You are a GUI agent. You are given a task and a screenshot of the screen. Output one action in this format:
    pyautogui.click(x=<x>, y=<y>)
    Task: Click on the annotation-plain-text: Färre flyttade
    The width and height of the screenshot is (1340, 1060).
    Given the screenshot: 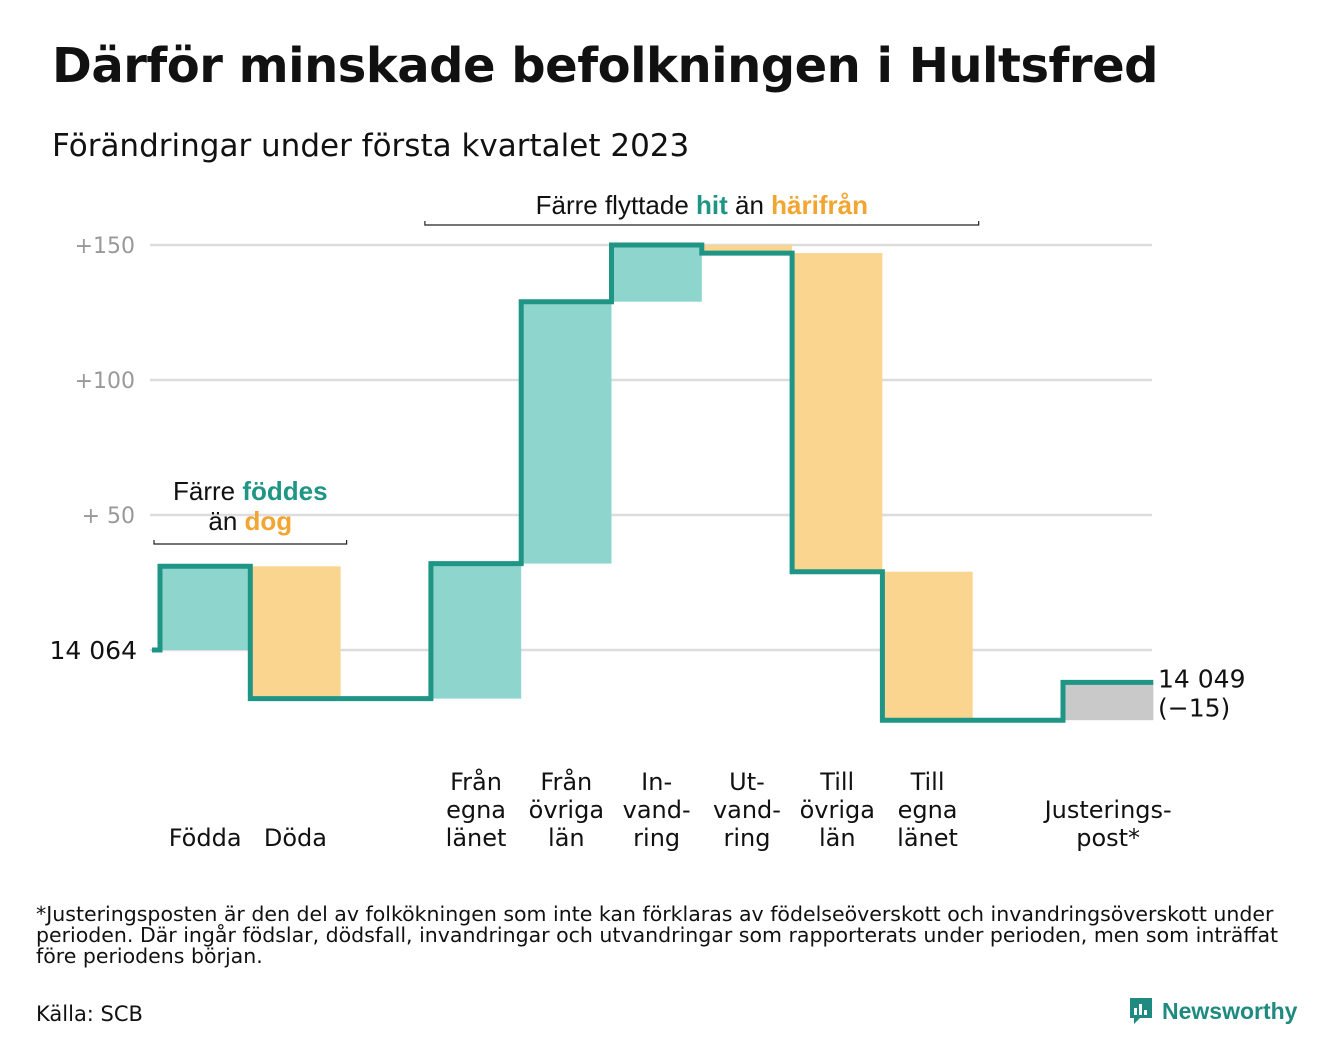 What is the action you would take?
    pyautogui.click(x=616, y=205)
    